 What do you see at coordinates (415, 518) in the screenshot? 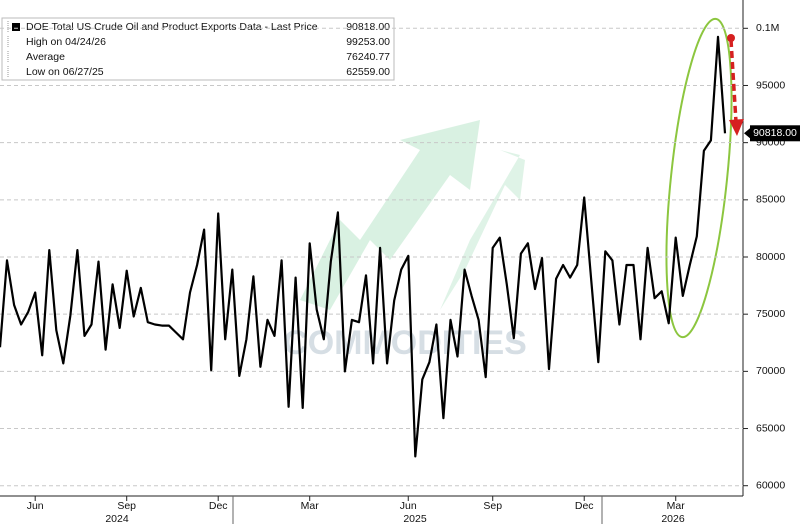
I see `year-label: 2025` at bounding box center [415, 518].